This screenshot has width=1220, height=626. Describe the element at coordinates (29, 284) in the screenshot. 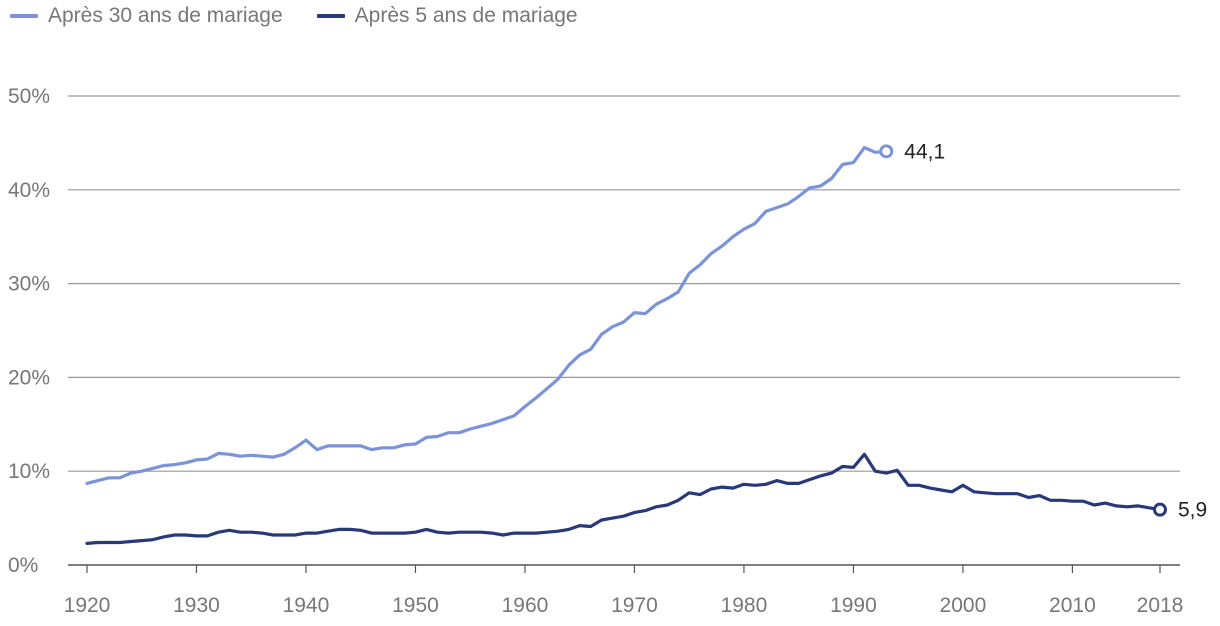

I see `y-tick-label: 30%` at that location.